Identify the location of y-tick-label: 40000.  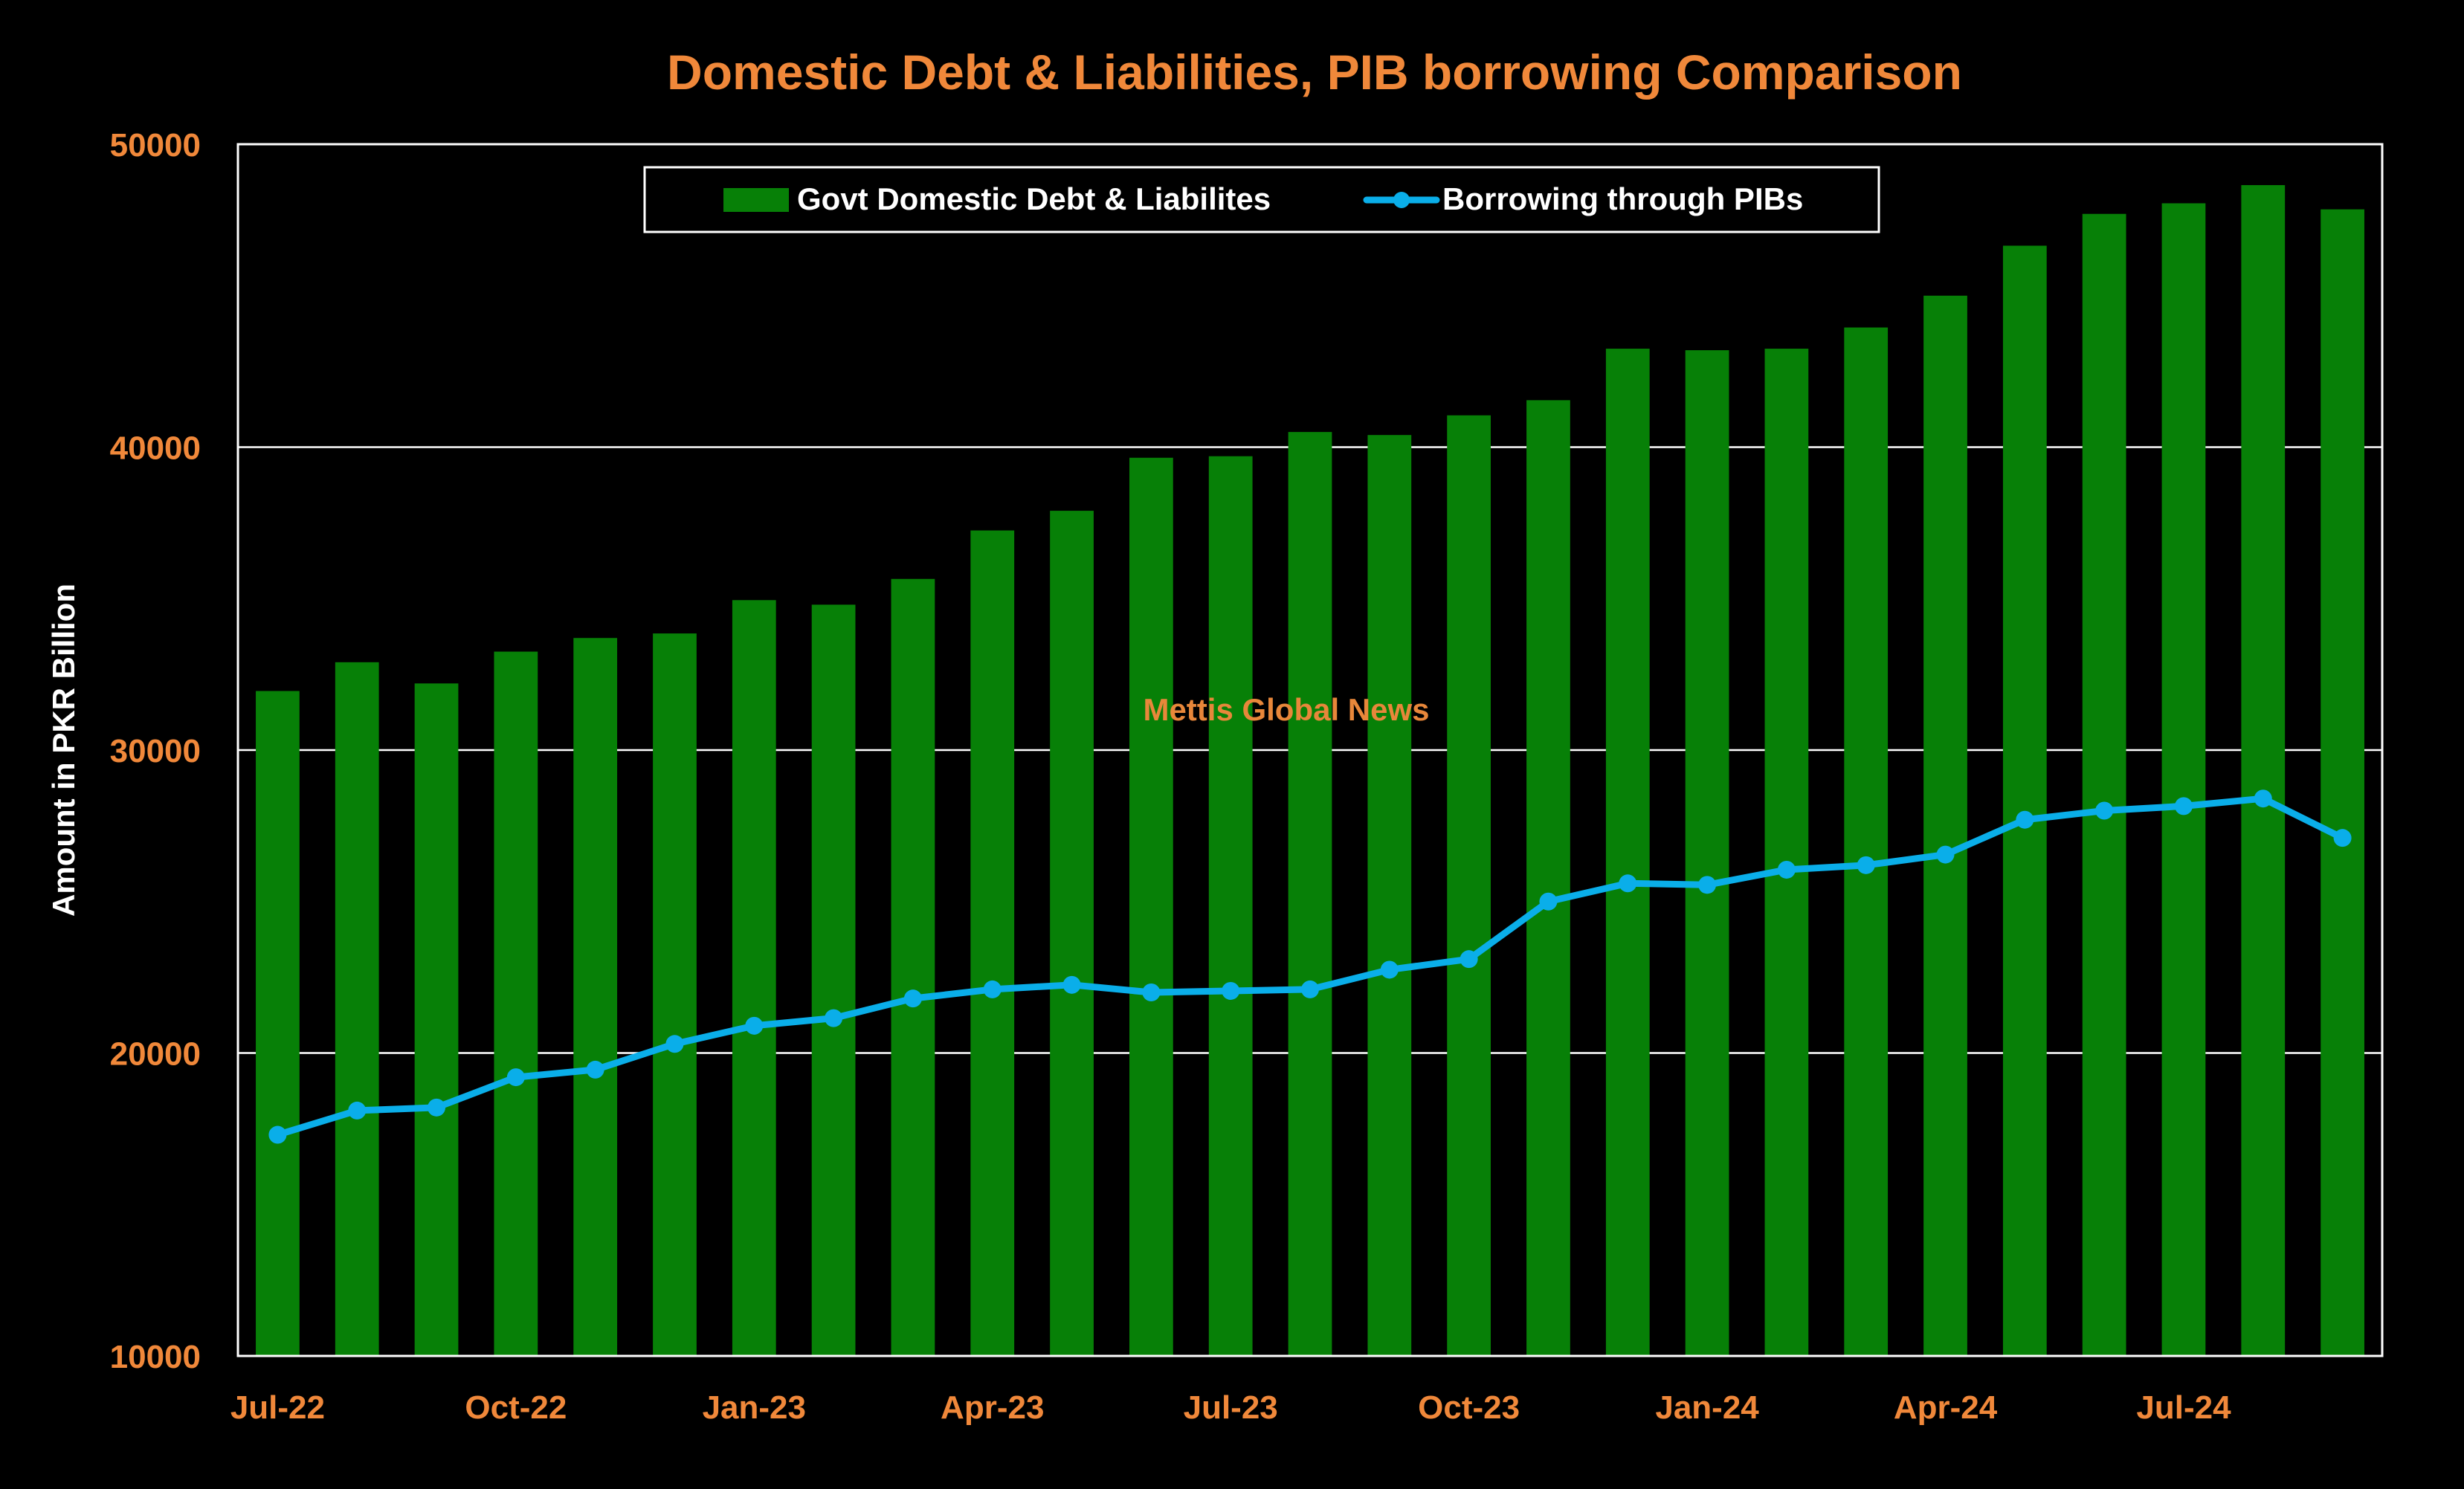
(155, 448).